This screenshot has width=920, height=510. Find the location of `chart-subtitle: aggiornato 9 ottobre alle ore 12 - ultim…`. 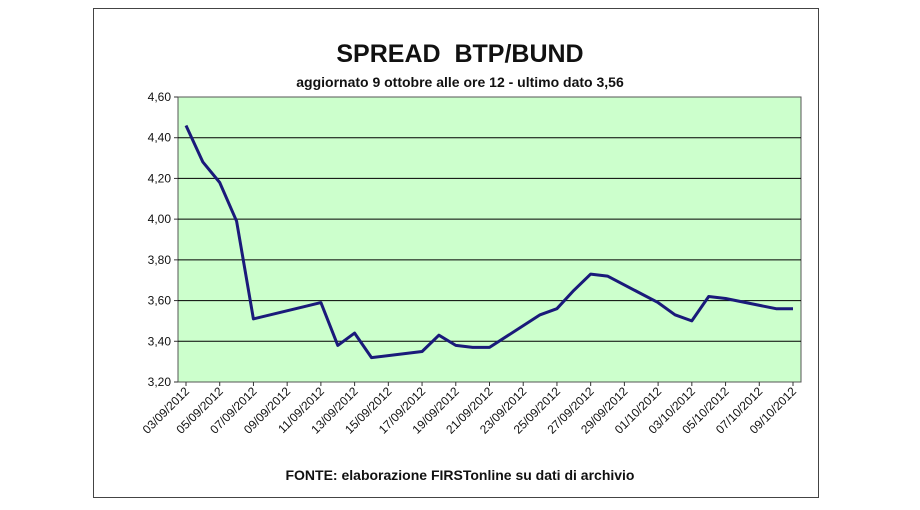

chart-subtitle: aggiornato 9 ottobre alle ore 12 - ultim… is located at coordinates (460, 82).